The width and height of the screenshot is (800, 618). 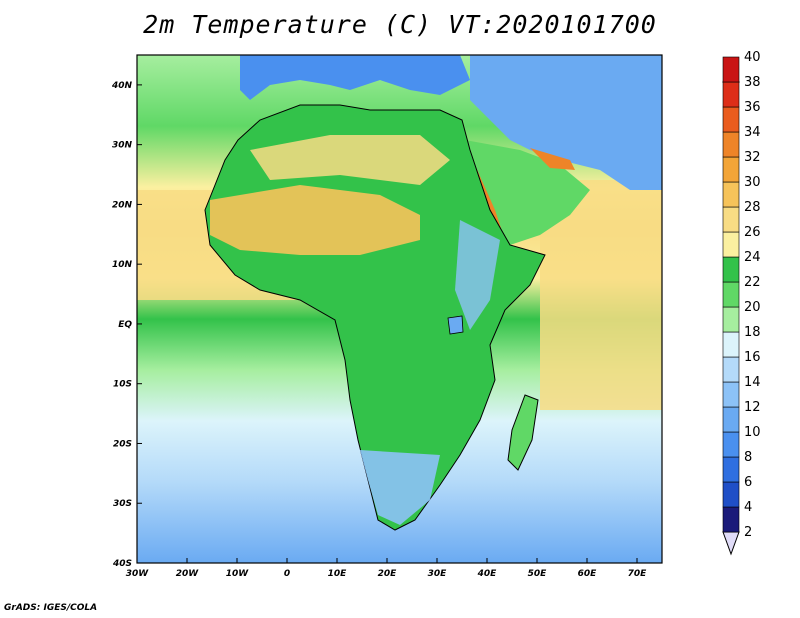 I want to click on colorbar-label: 36, so click(x=752, y=107).